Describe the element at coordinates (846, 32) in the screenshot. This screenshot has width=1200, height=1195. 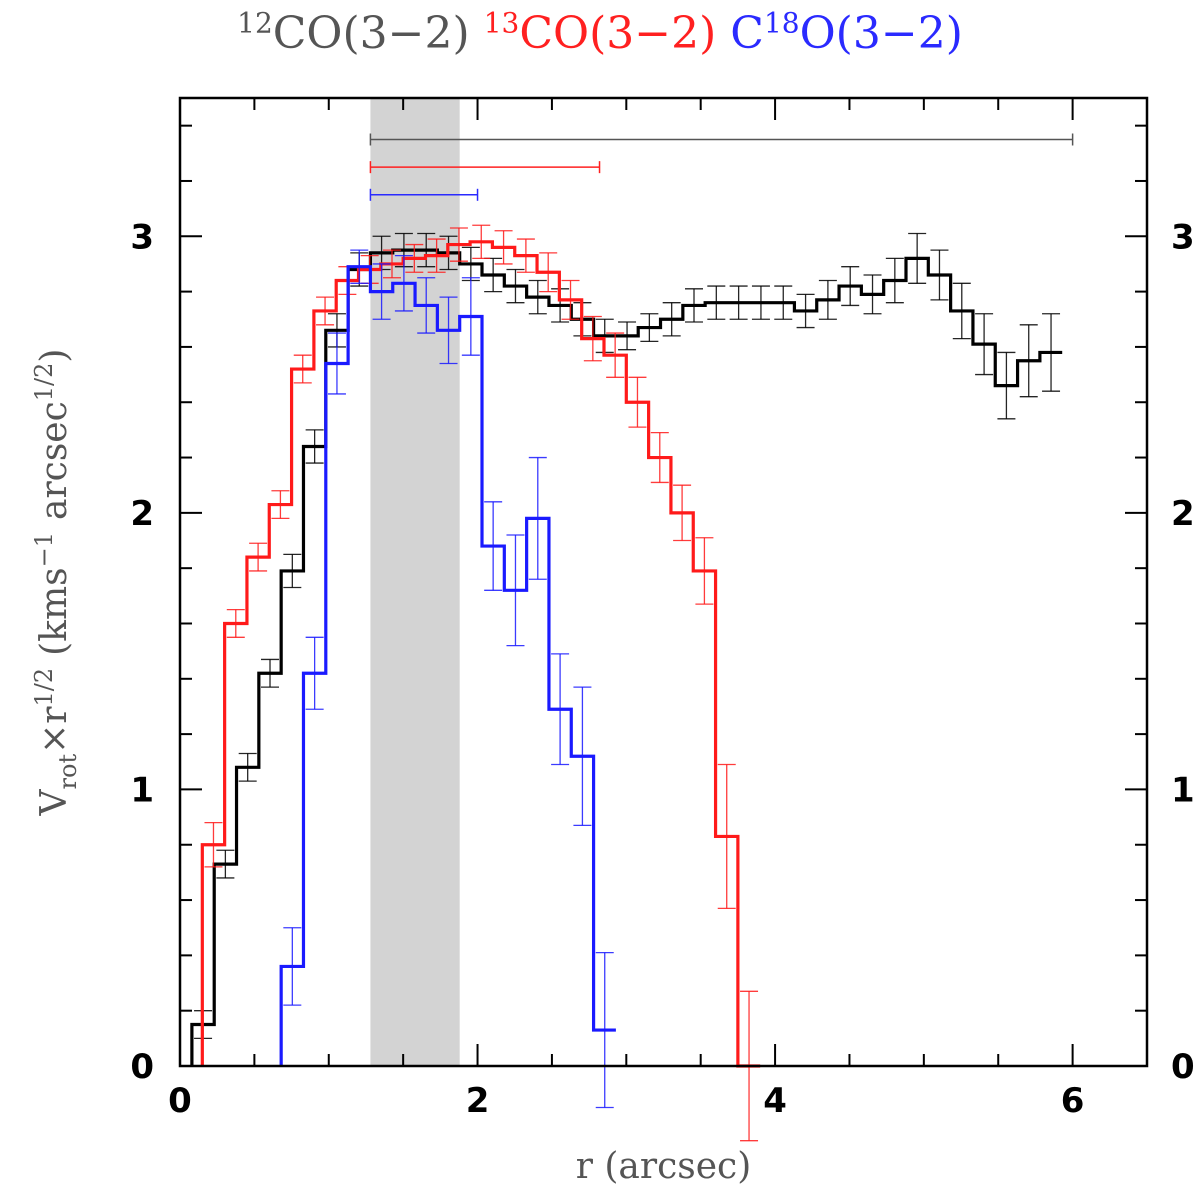
I see `title-c18o: C18O(3−2)` at that location.